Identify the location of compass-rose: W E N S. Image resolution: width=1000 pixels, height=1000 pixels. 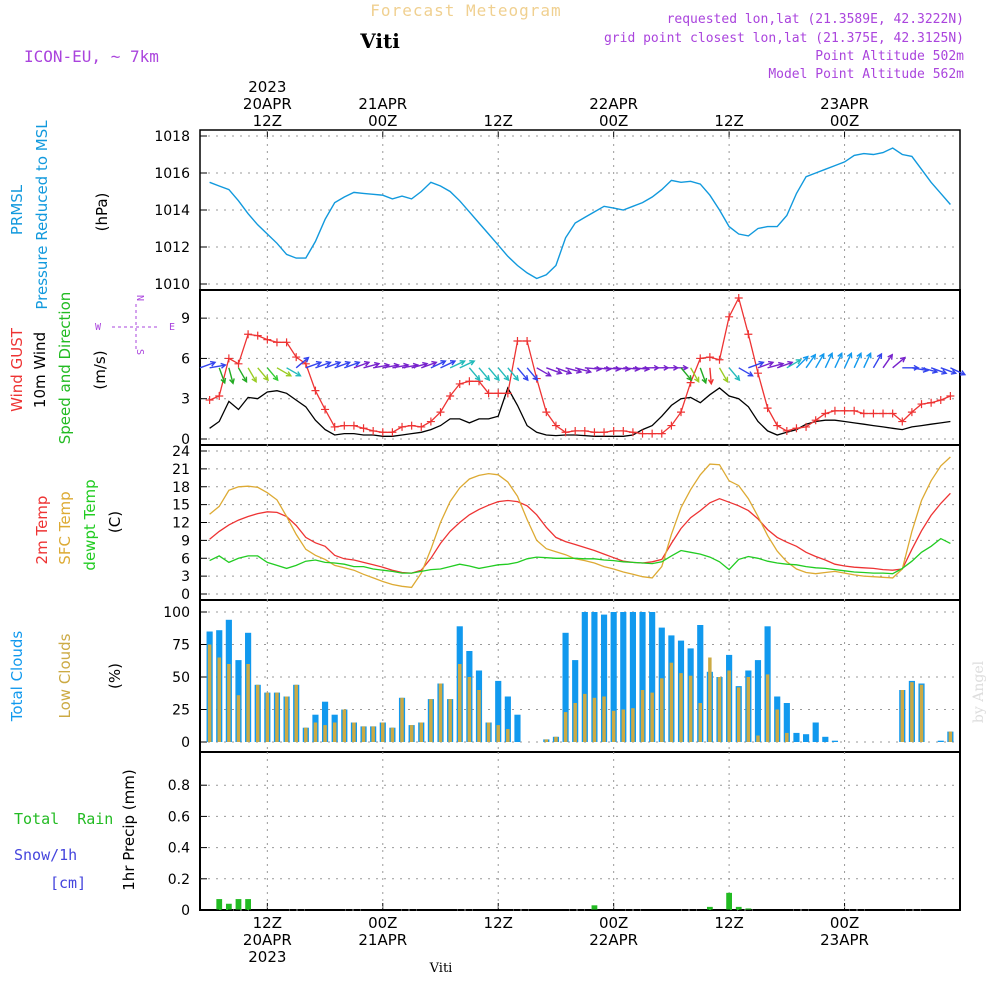
(135, 325).